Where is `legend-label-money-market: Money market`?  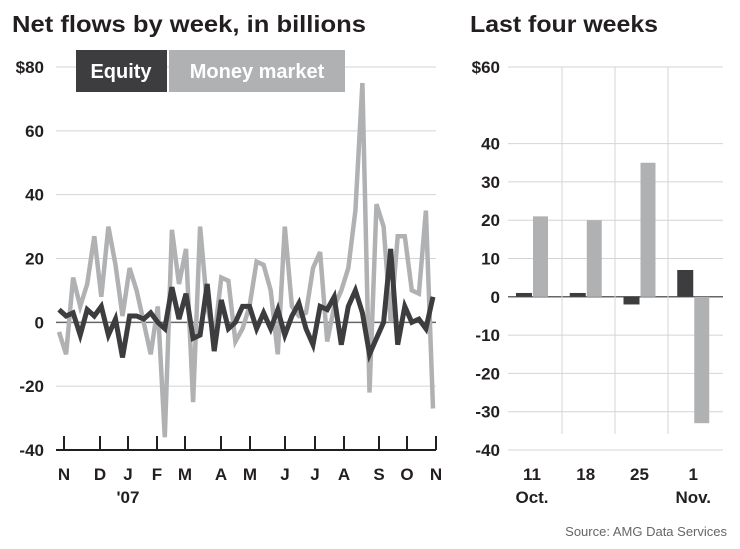 legend-label-money-market: Money market is located at coordinates (257, 72).